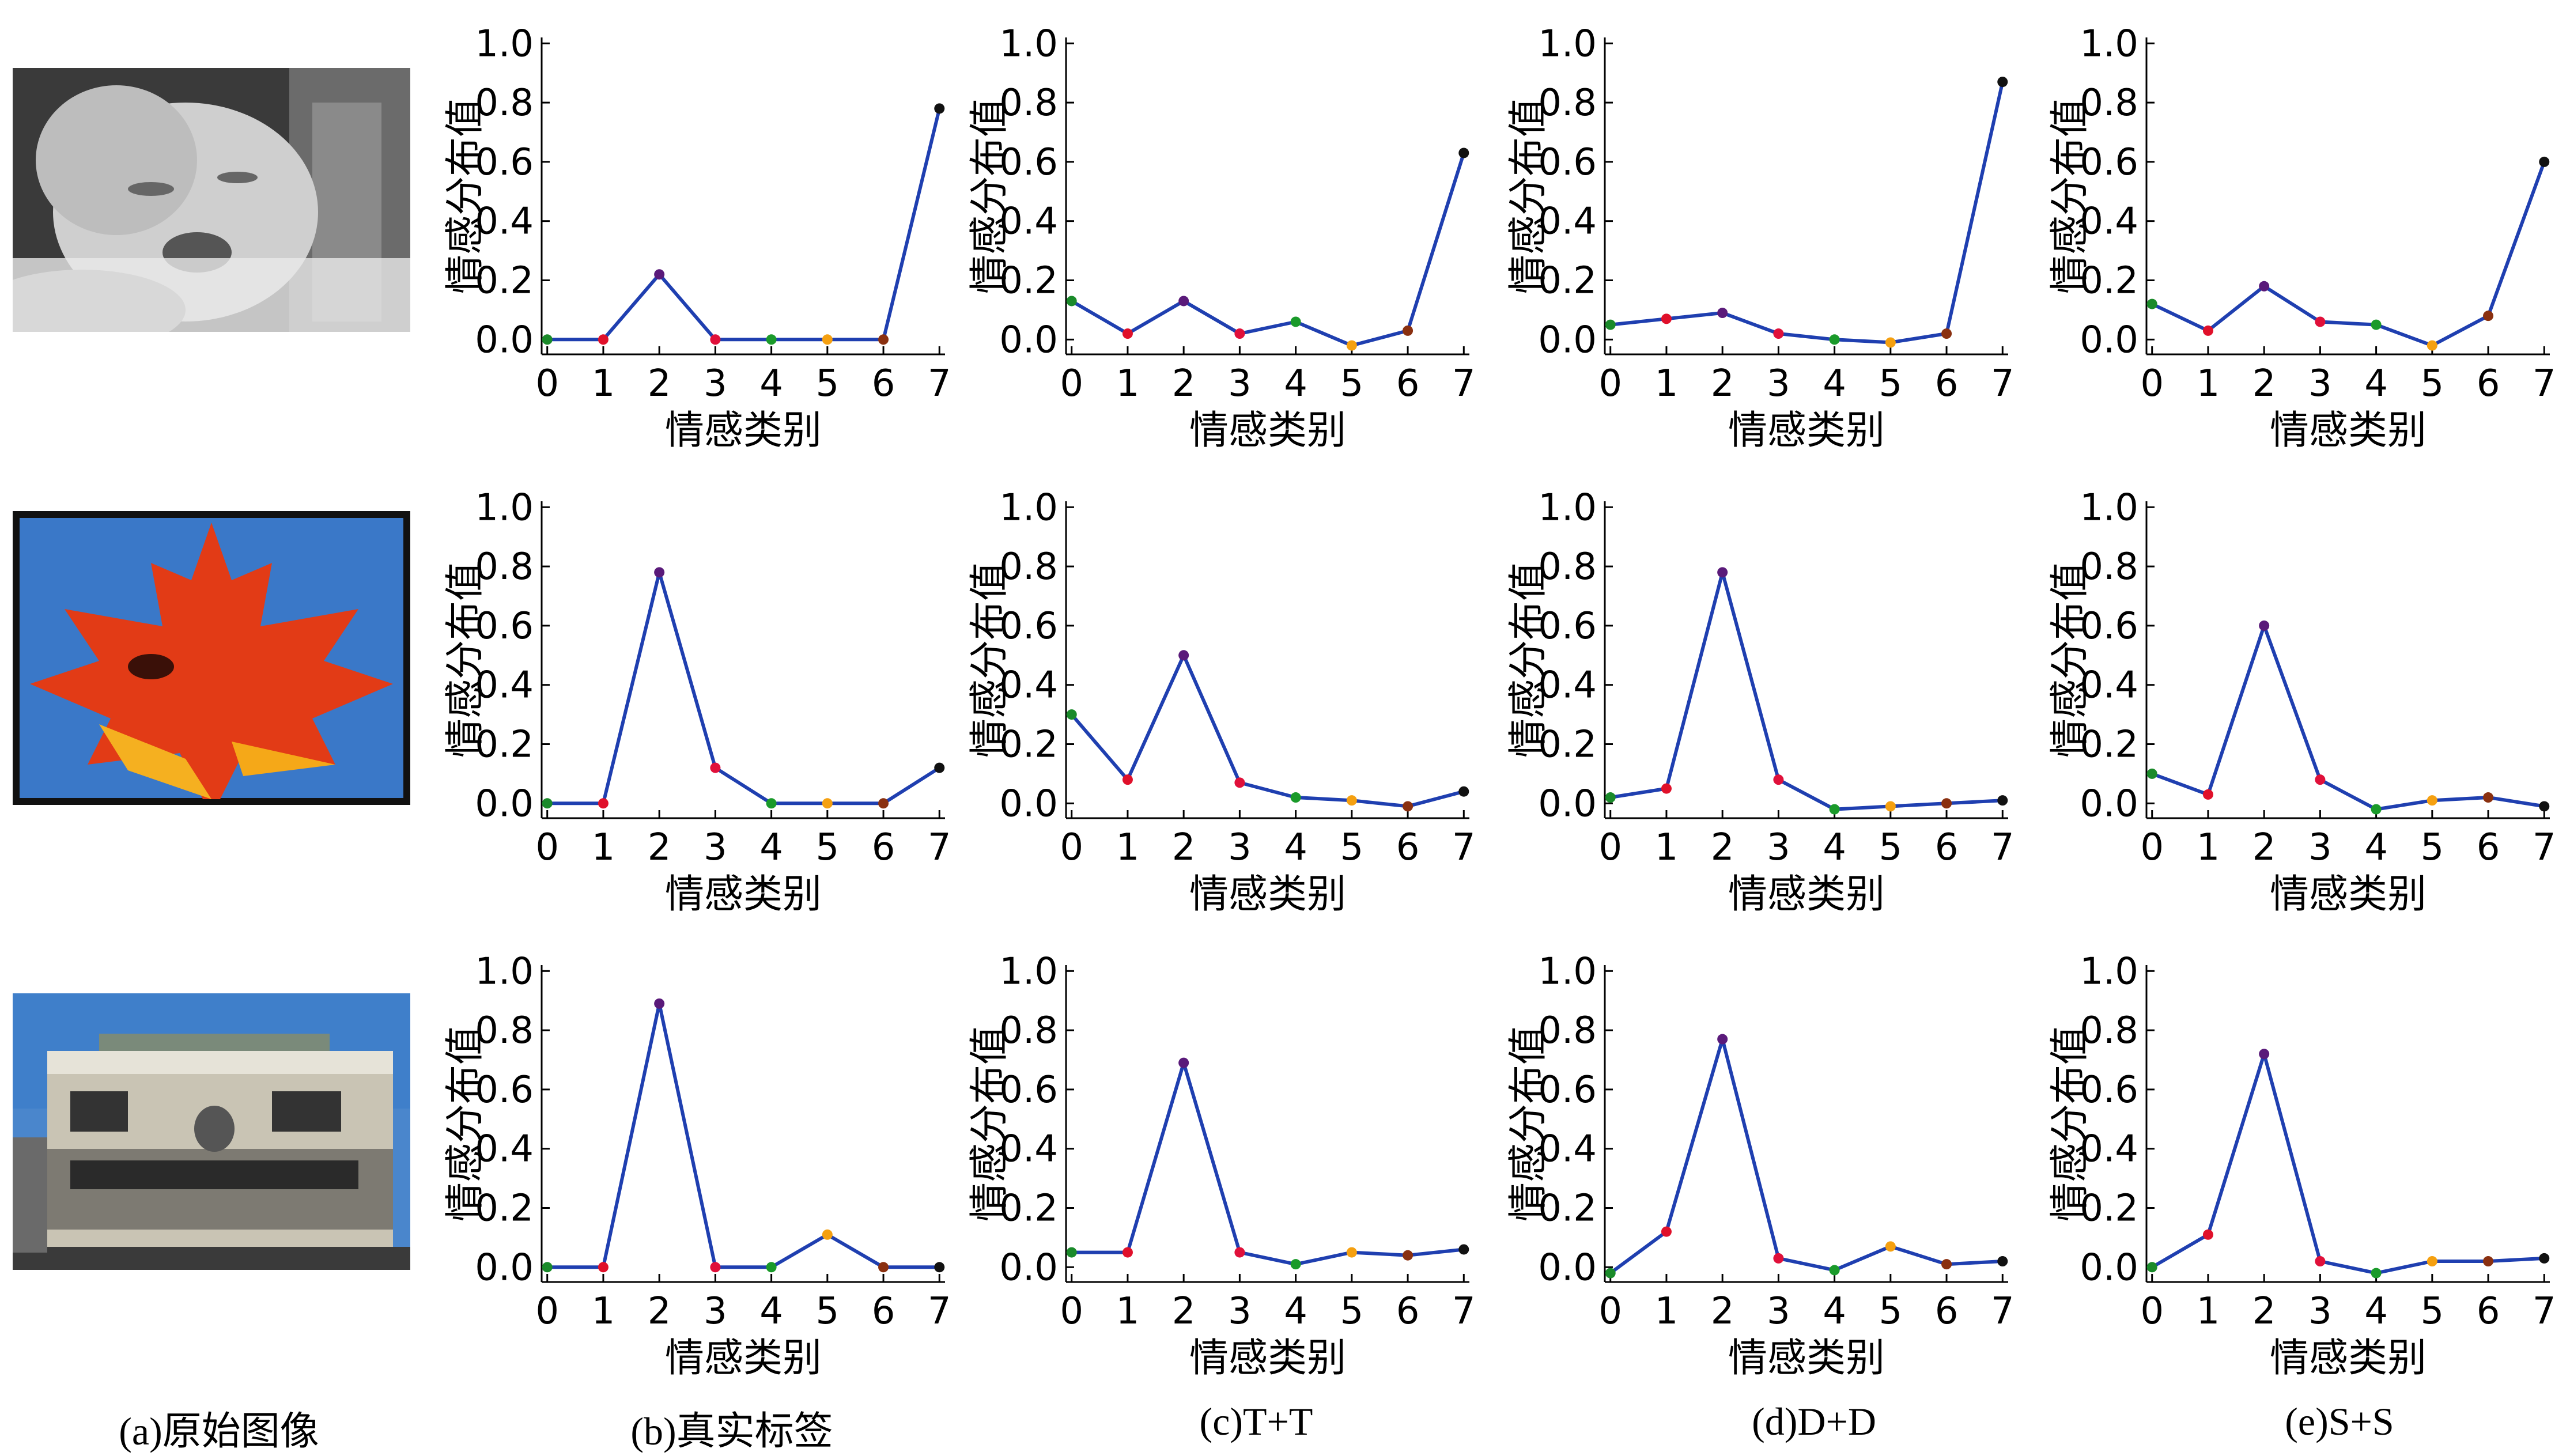 This screenshot has height=1456, width=2570. I want to click on x-tick-label: 5, so click(2432, 848).